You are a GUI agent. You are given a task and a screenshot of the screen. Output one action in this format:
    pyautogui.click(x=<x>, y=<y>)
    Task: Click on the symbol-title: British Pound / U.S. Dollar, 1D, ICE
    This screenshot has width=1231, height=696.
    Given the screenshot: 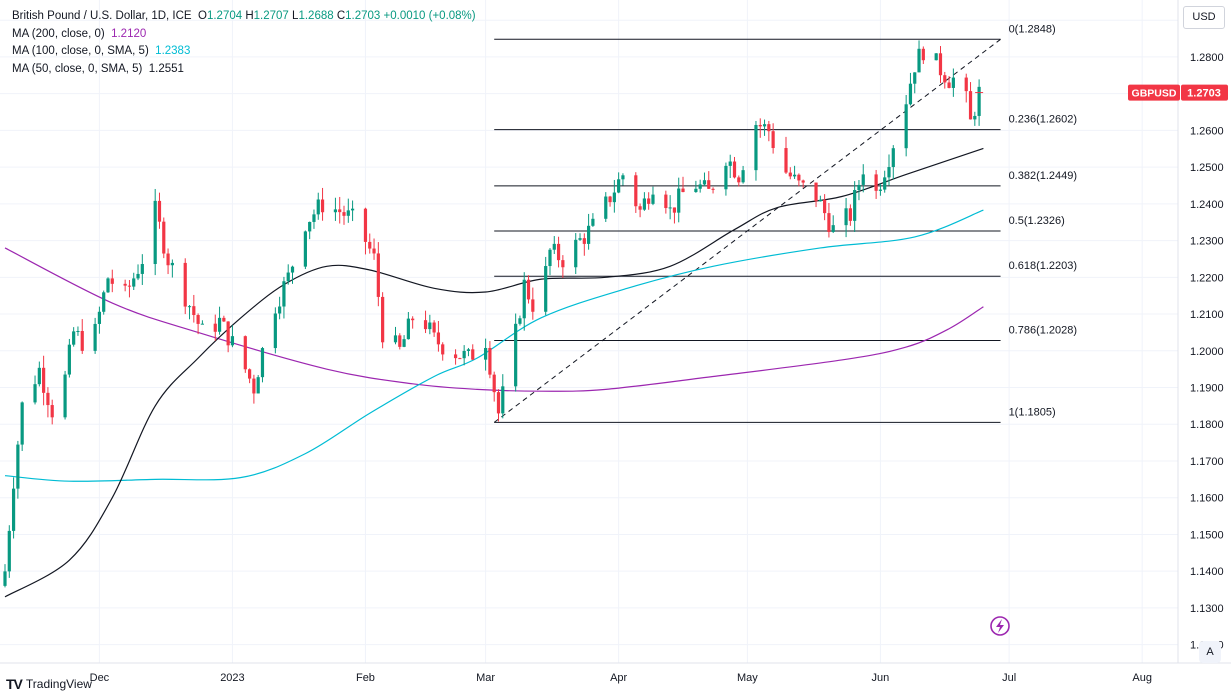 What is the action you would take?
    pyautogui.click(x=102, y=16)
    